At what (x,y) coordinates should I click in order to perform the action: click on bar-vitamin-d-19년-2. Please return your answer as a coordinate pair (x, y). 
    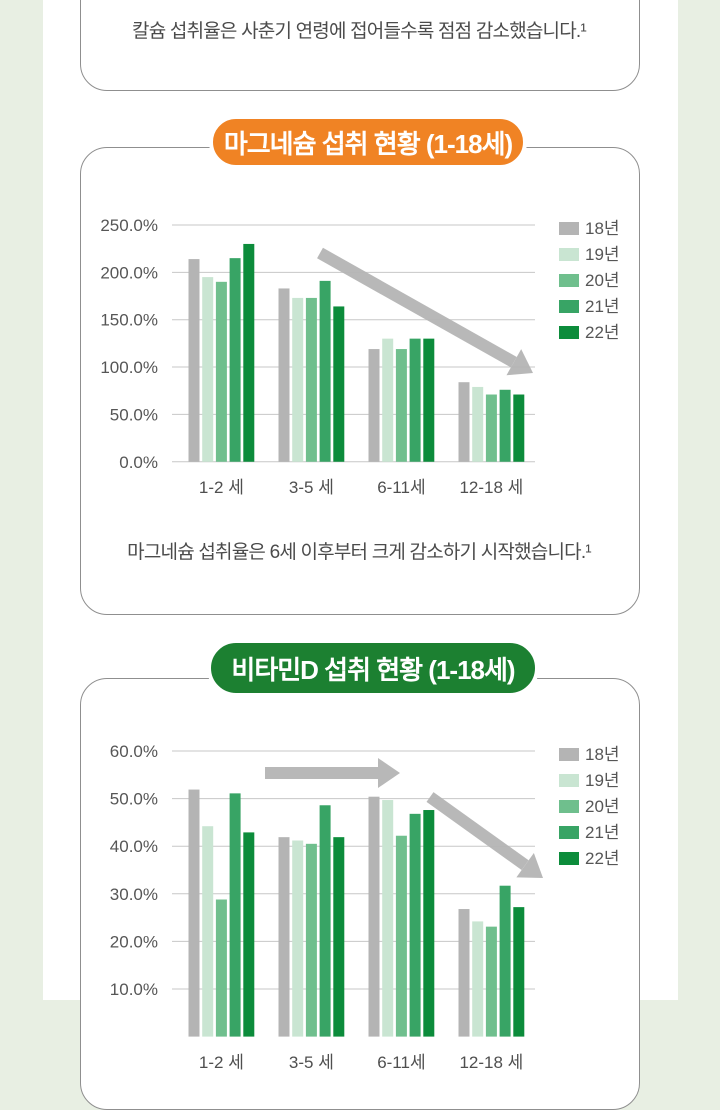
    Looking at the image, I should click on (388, 918).